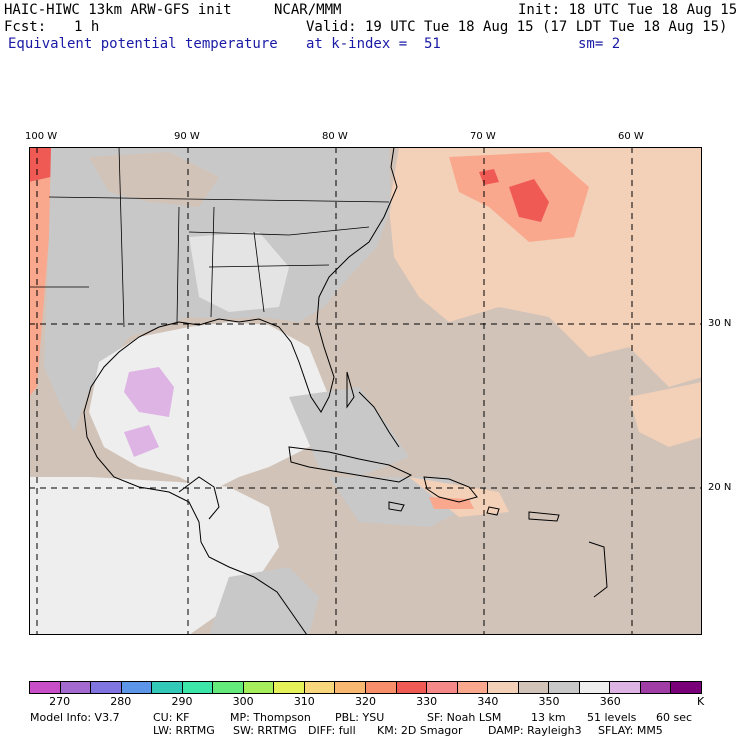 Image resolution: width=740 pixels, height=740 pixels. What do you see at coordinates (143, 44) in the screenshot?
I see `field-name: Equivalent potential temperature` at bounding box center [143, 44].